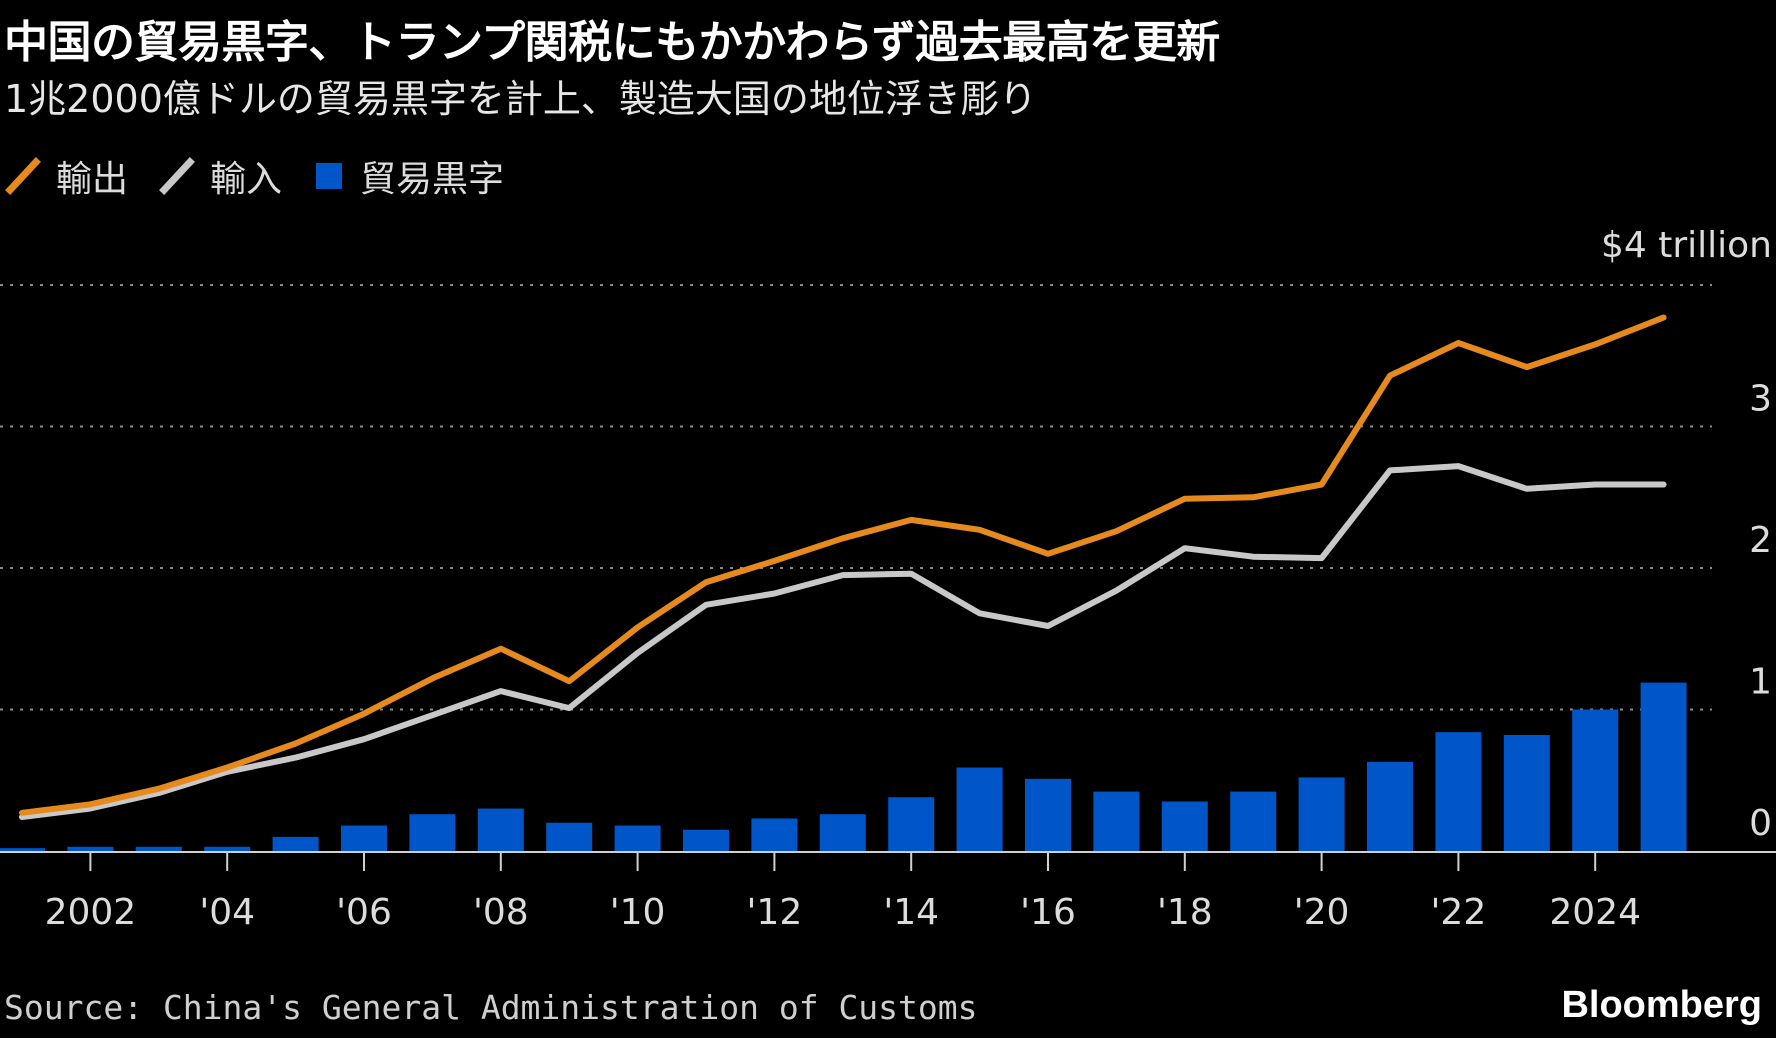 This screenshot has height=1038, width=1776. What do you see at coordinates (911, 912) in the screenshot?
I see `x-tick-label: '14` at bounding box center [911, 912].